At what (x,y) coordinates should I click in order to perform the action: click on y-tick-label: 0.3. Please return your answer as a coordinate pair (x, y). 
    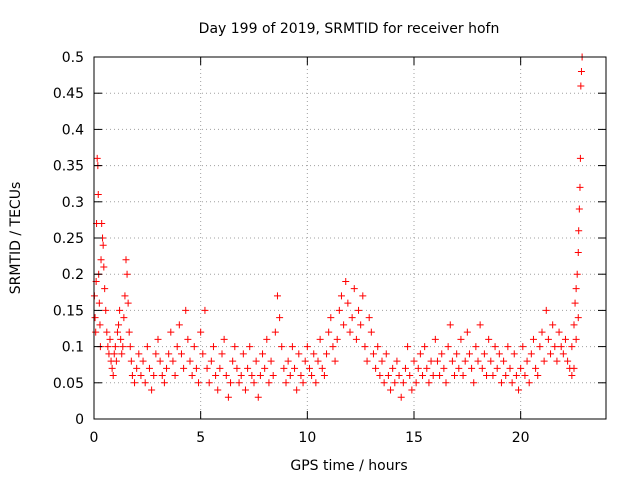
    Looking at the image, I should click on (73, 203).